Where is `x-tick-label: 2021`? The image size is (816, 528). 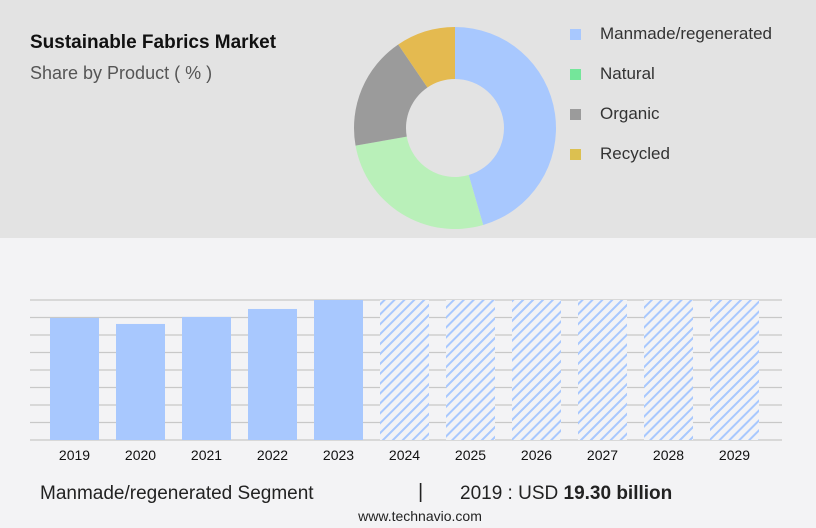
x-tick-label: 2021 is located at coordinates (206, 455).